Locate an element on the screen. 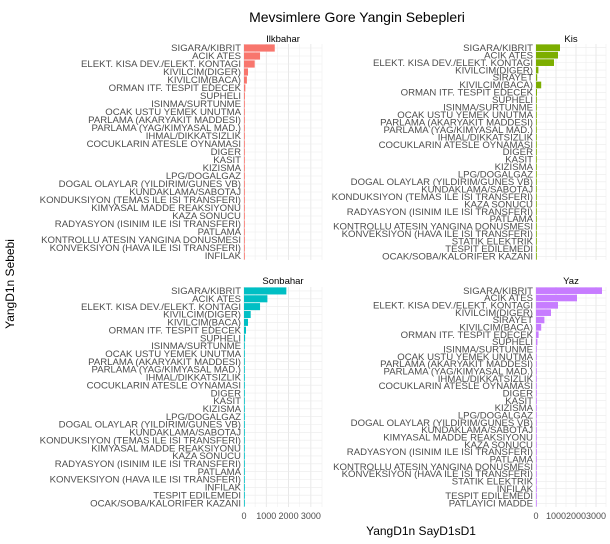 This screenshot has width=610, height=544. y-tick-label: PARLAMA (YAG/KIMYASAL MAD.) is located at coordinates (458, 372).